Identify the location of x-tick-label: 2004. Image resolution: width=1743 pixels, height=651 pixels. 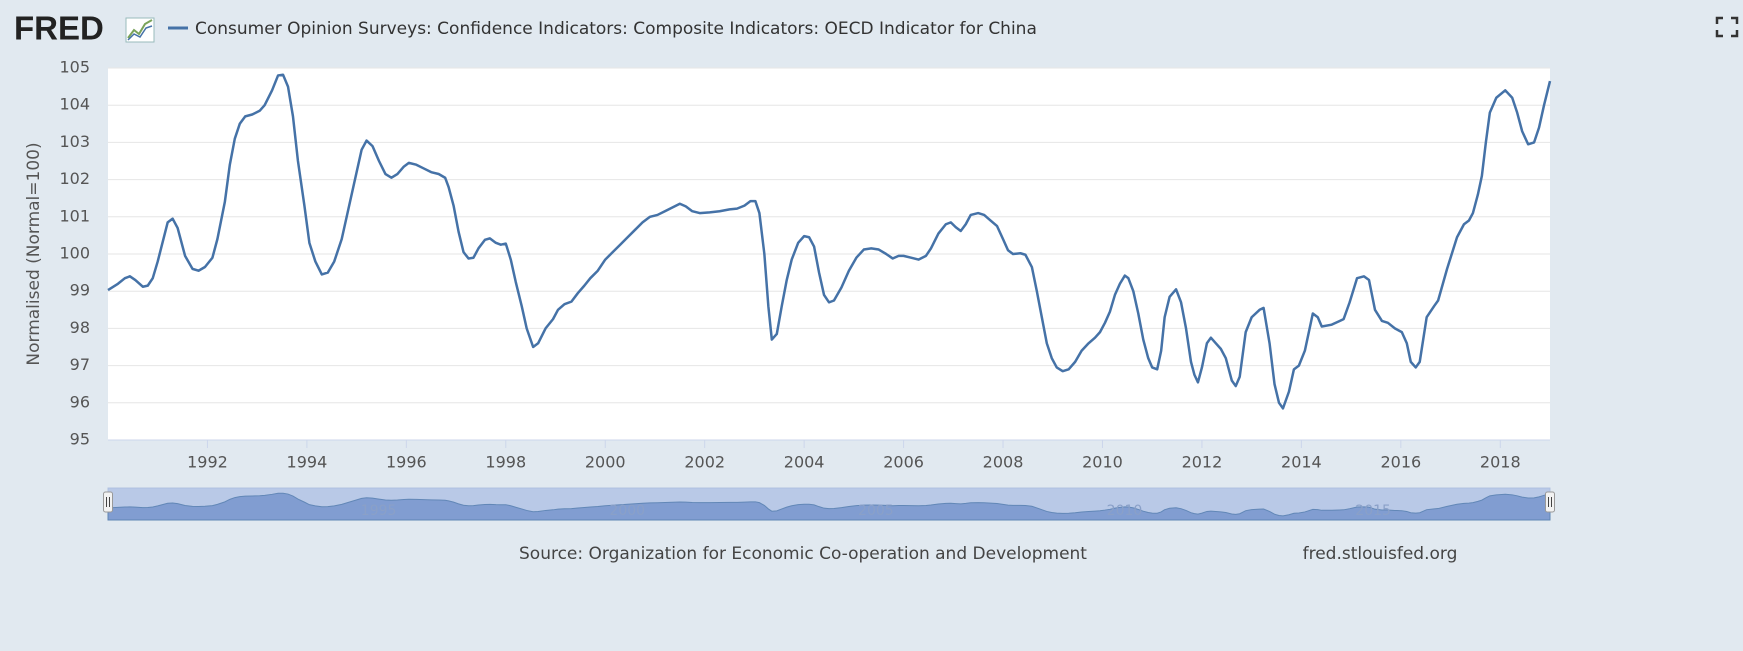
(804, 462).